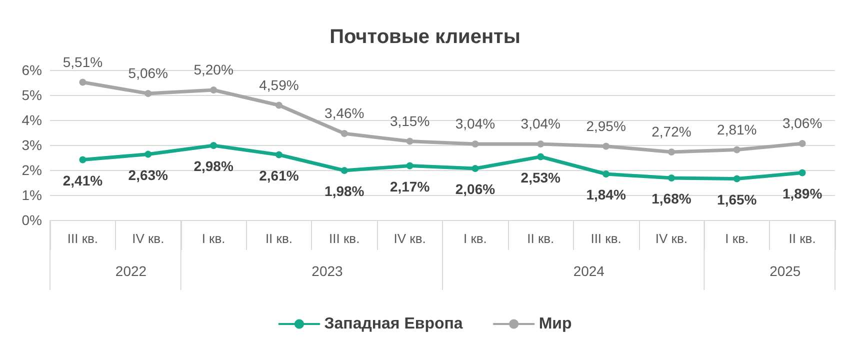 The height and width of the screenshot is (345, 850). Describe the element at coordinates (541, 177) in the screenshot. I see `data-label: 2,53%` at that location.